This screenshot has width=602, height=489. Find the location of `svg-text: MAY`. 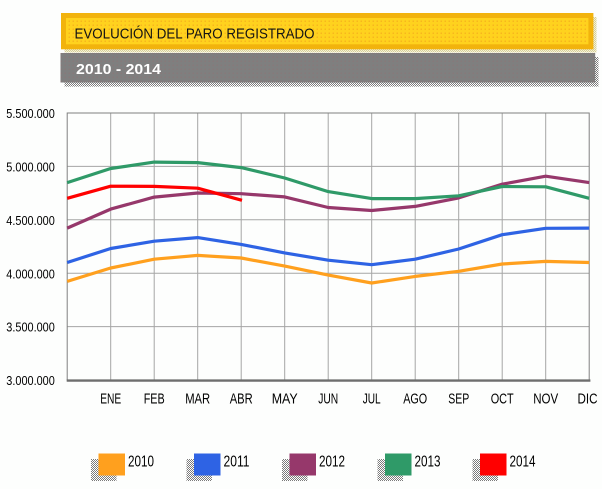

svg-text: MAY is located at coordinates (285, 398).